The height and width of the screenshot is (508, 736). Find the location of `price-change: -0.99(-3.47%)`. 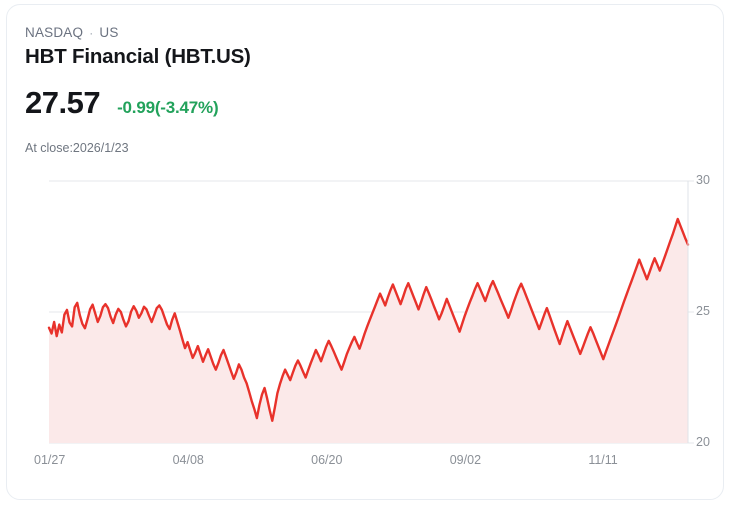

price-change: -0.99(-3.47%) is located at coordinates (168, 107).